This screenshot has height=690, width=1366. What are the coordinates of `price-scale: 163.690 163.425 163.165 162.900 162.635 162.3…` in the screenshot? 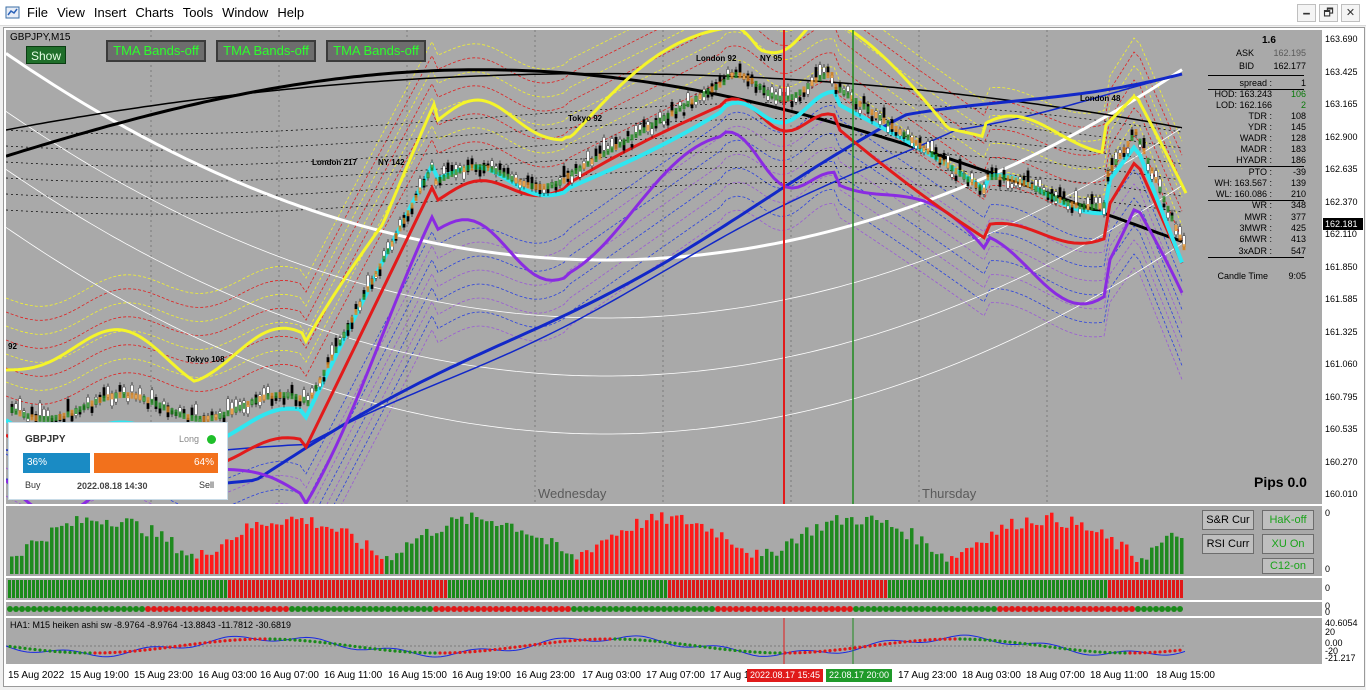 It's located at (1343, 267).